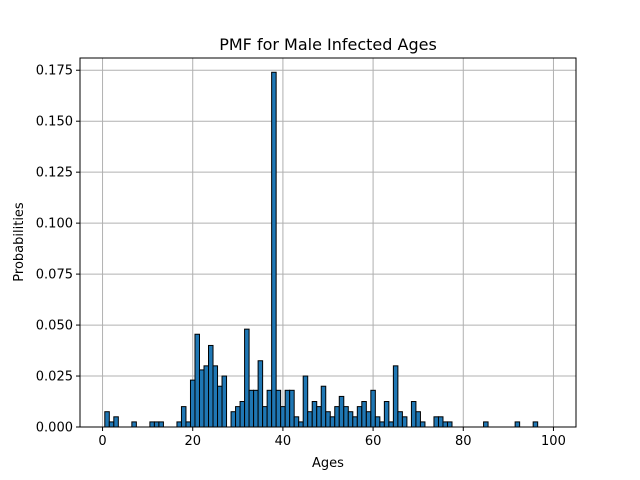 This screenshot has height=480, width=640. I want to click on chart-title: PMF for Male Infected Ages, so click(328, 44).